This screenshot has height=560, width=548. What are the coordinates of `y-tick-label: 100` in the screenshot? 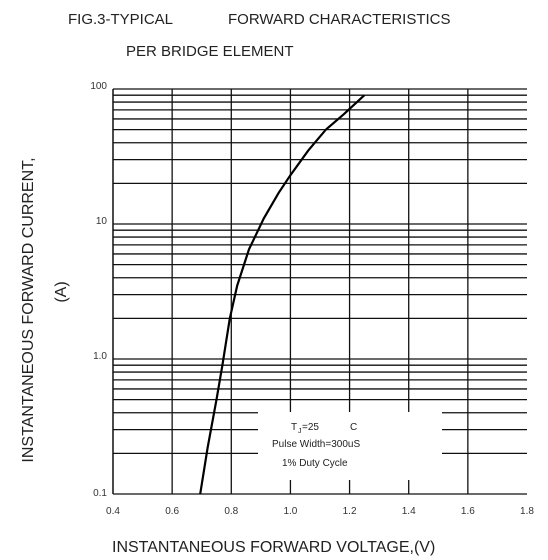 It's located at (98, 86).